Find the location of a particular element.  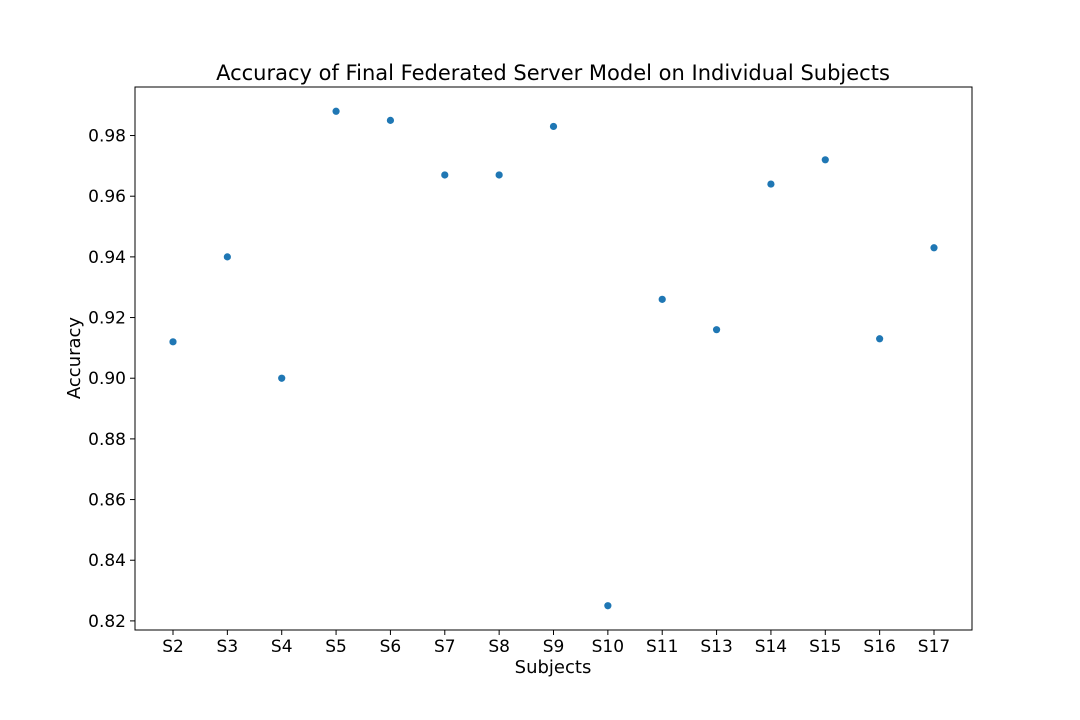

x-tick-label: S7 is located at coordinates (445, 647).